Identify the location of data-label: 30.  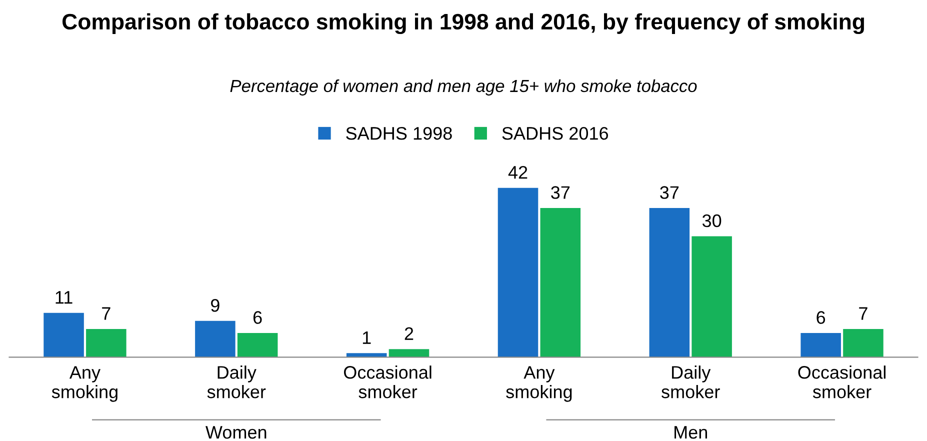
(712, 221).